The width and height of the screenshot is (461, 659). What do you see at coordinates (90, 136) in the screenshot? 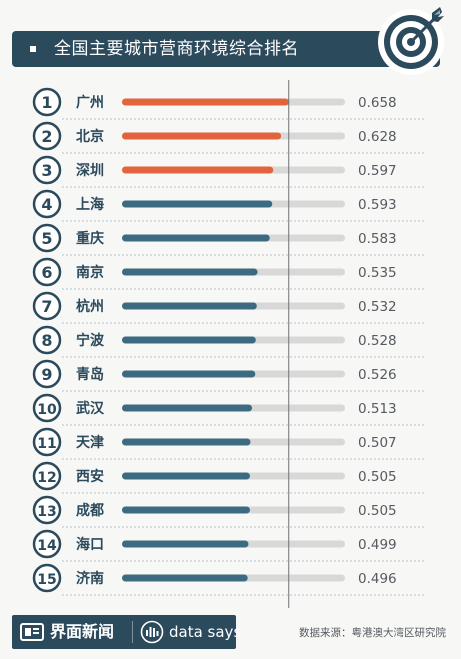
I see `city-label: 北京` at bounding box center [90, 136].